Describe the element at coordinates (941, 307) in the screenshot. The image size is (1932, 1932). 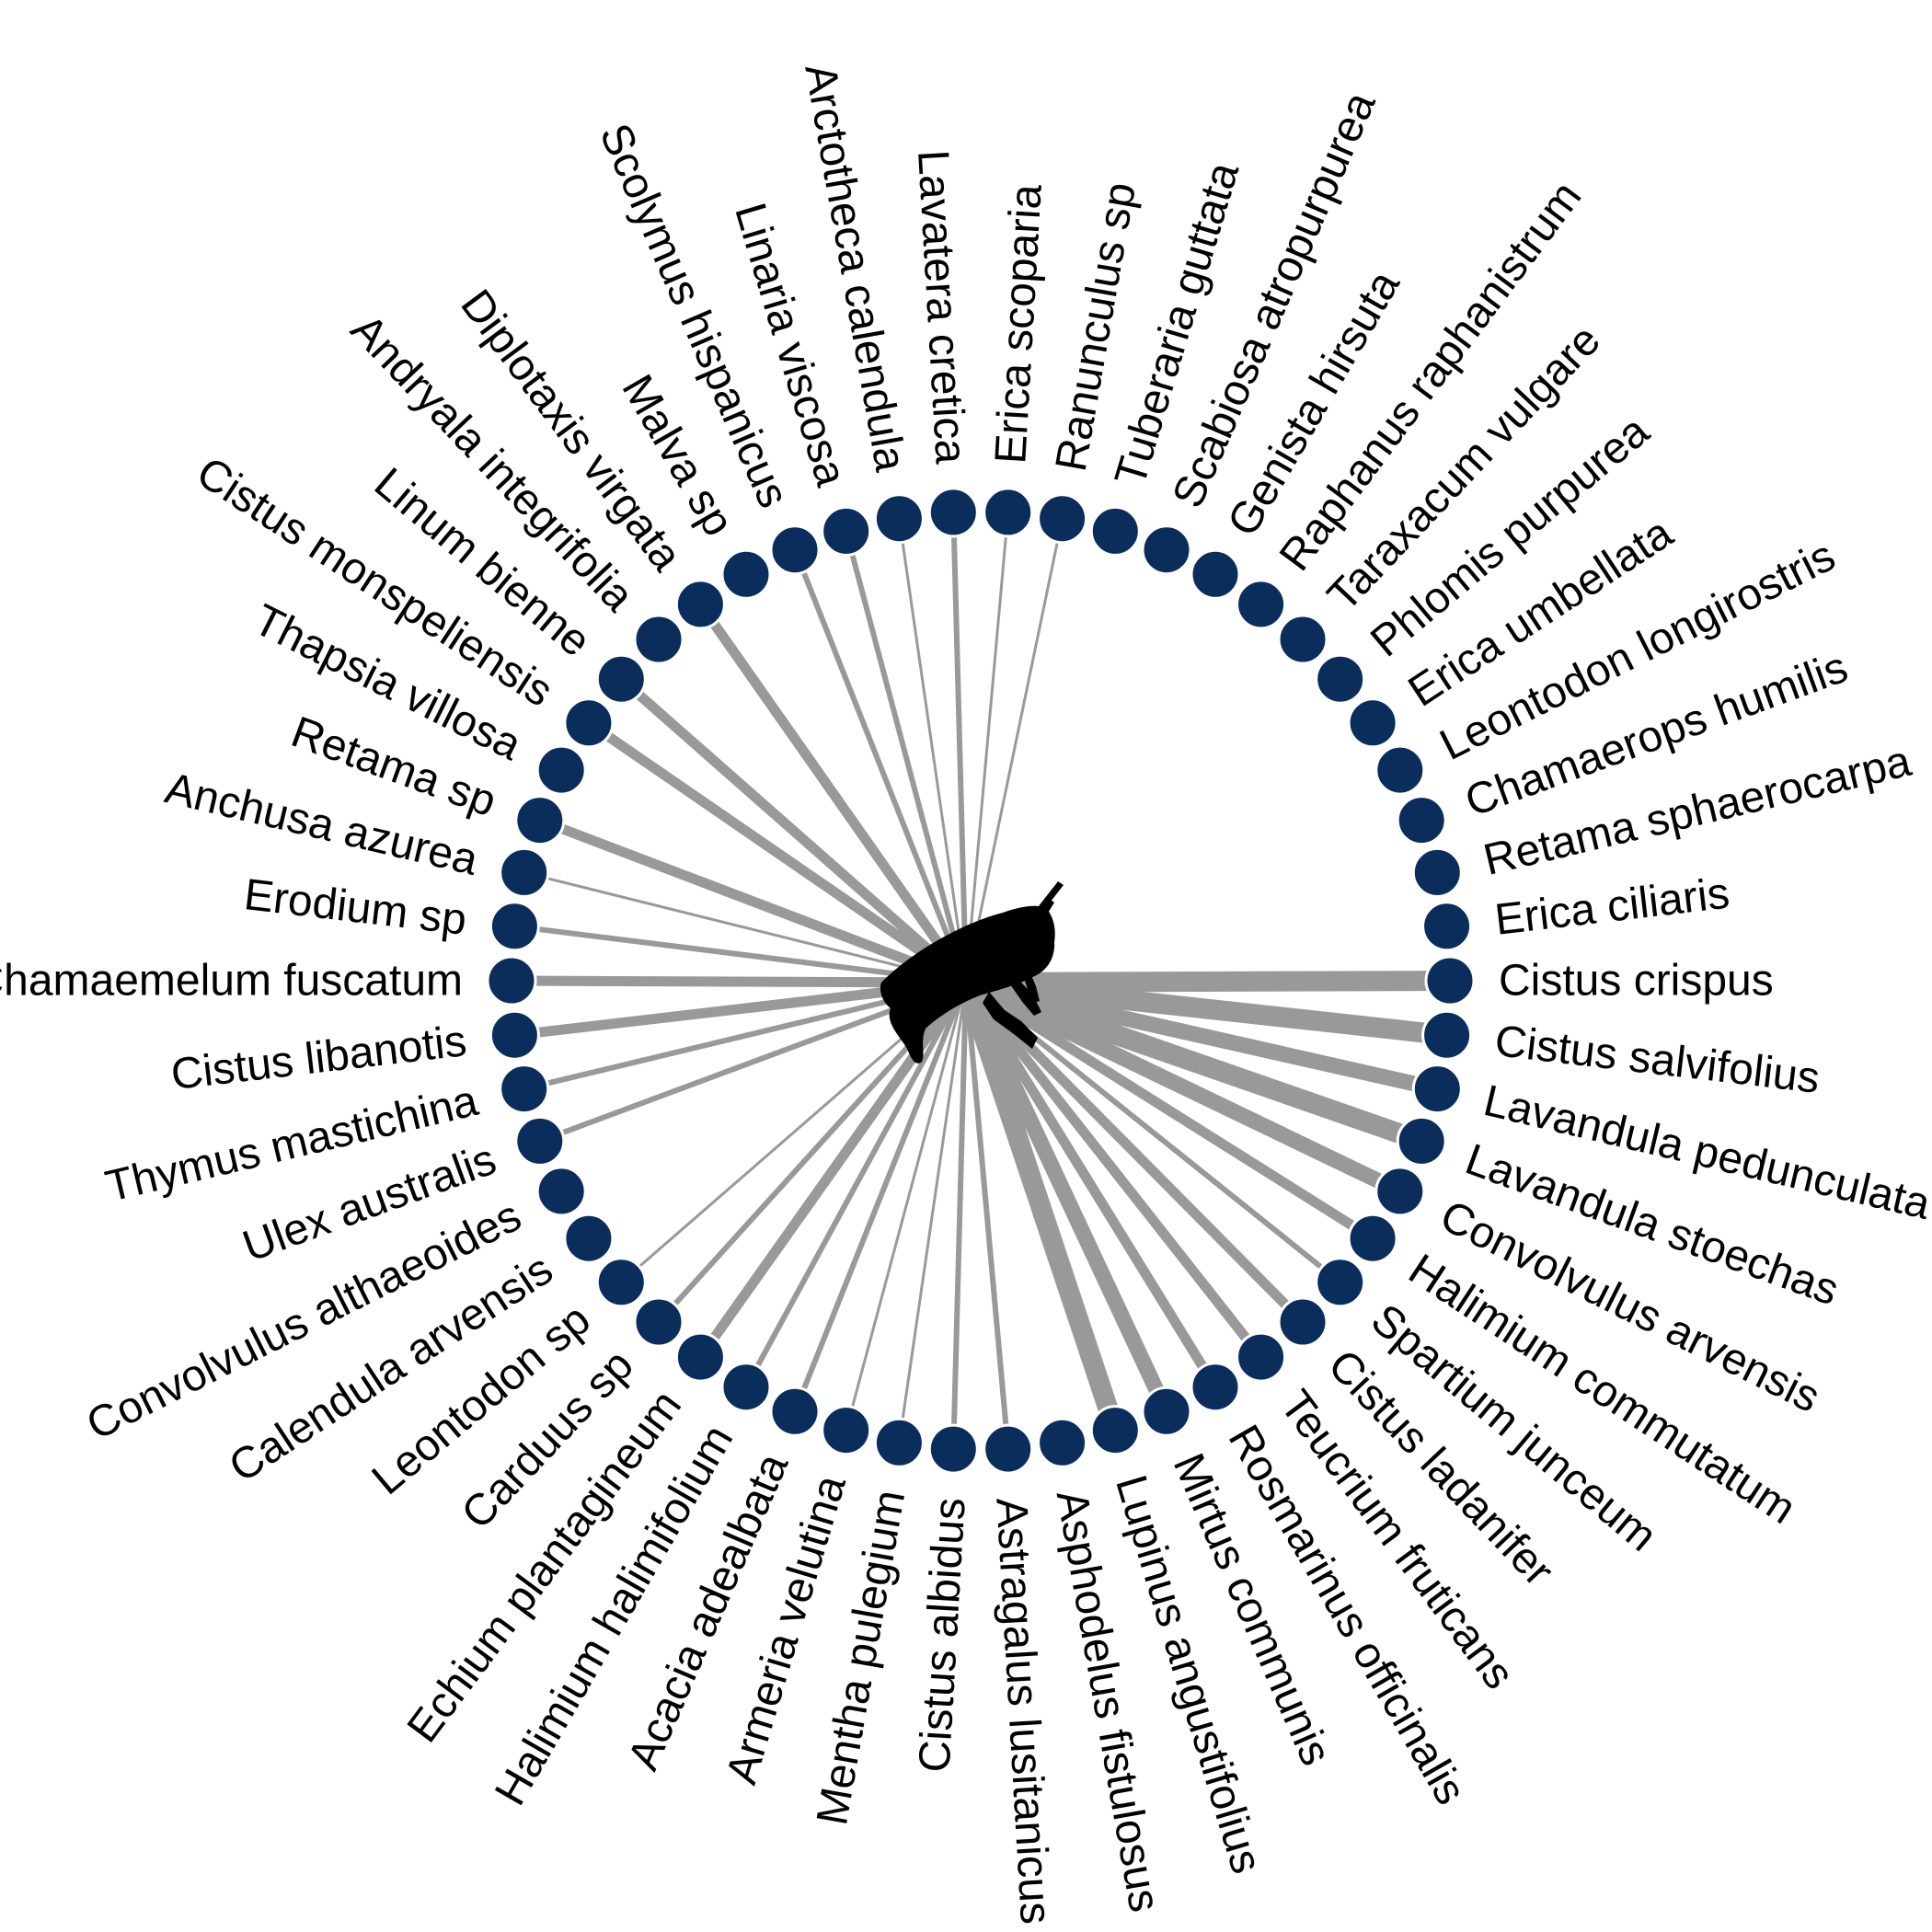
I see `plant-label: Lavatera cretica` at that location.